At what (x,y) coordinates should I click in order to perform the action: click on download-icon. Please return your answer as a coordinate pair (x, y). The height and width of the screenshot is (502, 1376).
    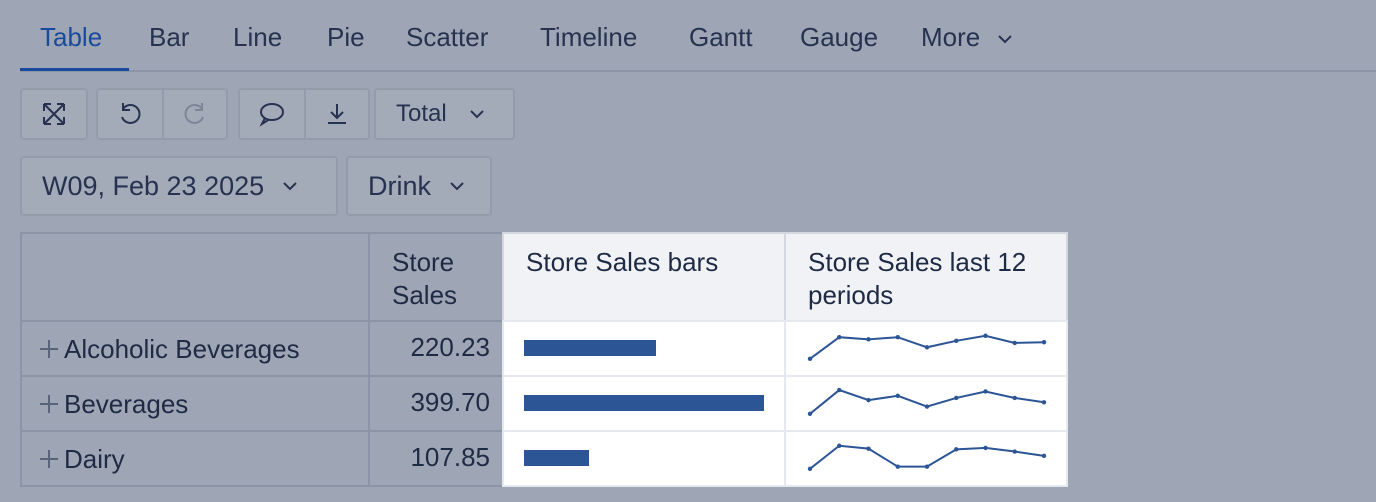
    Looking at the image, I should click on (337, 114).